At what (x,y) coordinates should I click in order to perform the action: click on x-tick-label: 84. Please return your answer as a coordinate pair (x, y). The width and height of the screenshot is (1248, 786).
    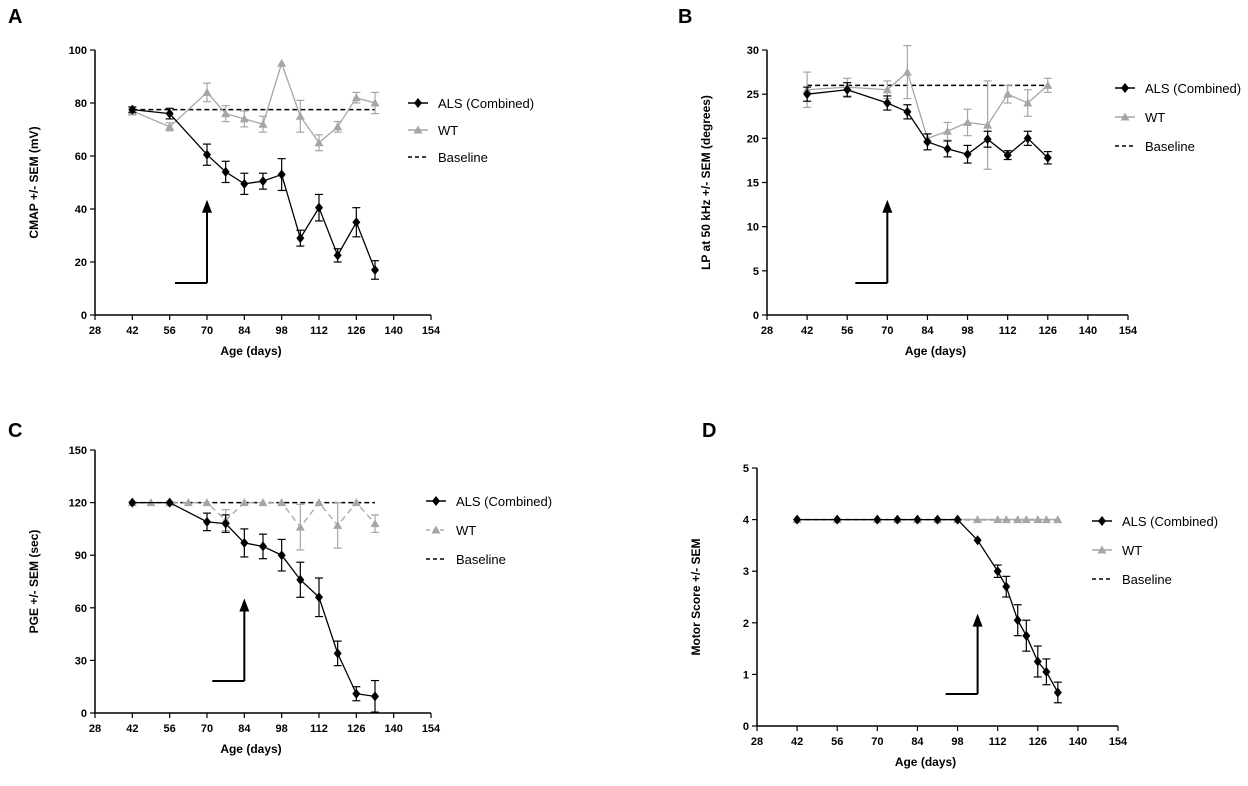
    Looking at the image, I should click on (927, 331).